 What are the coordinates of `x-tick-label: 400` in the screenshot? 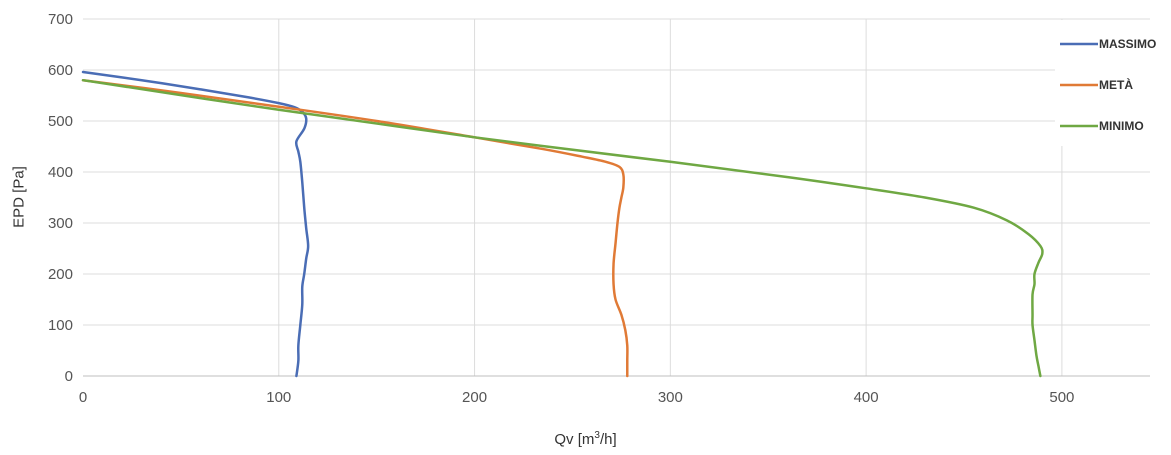 It's located at (866, 397).